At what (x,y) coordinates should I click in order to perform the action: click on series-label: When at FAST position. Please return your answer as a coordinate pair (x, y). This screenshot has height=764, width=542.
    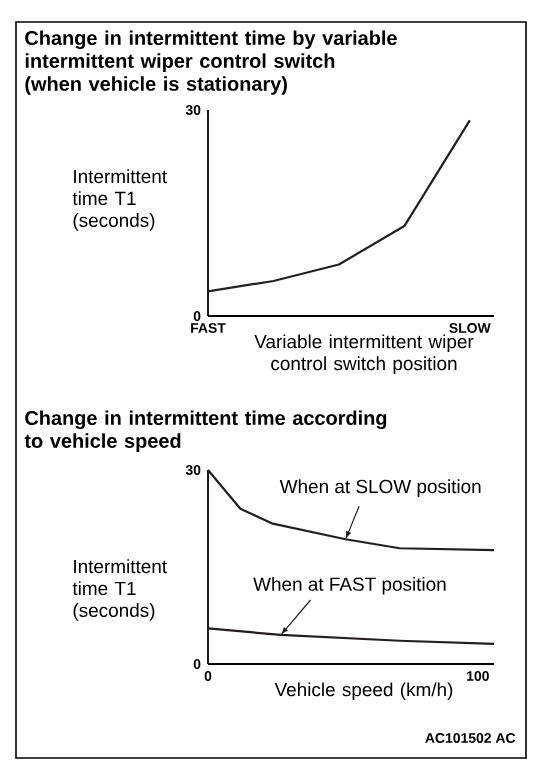
    Looking at the image, I should click on (349, 585).